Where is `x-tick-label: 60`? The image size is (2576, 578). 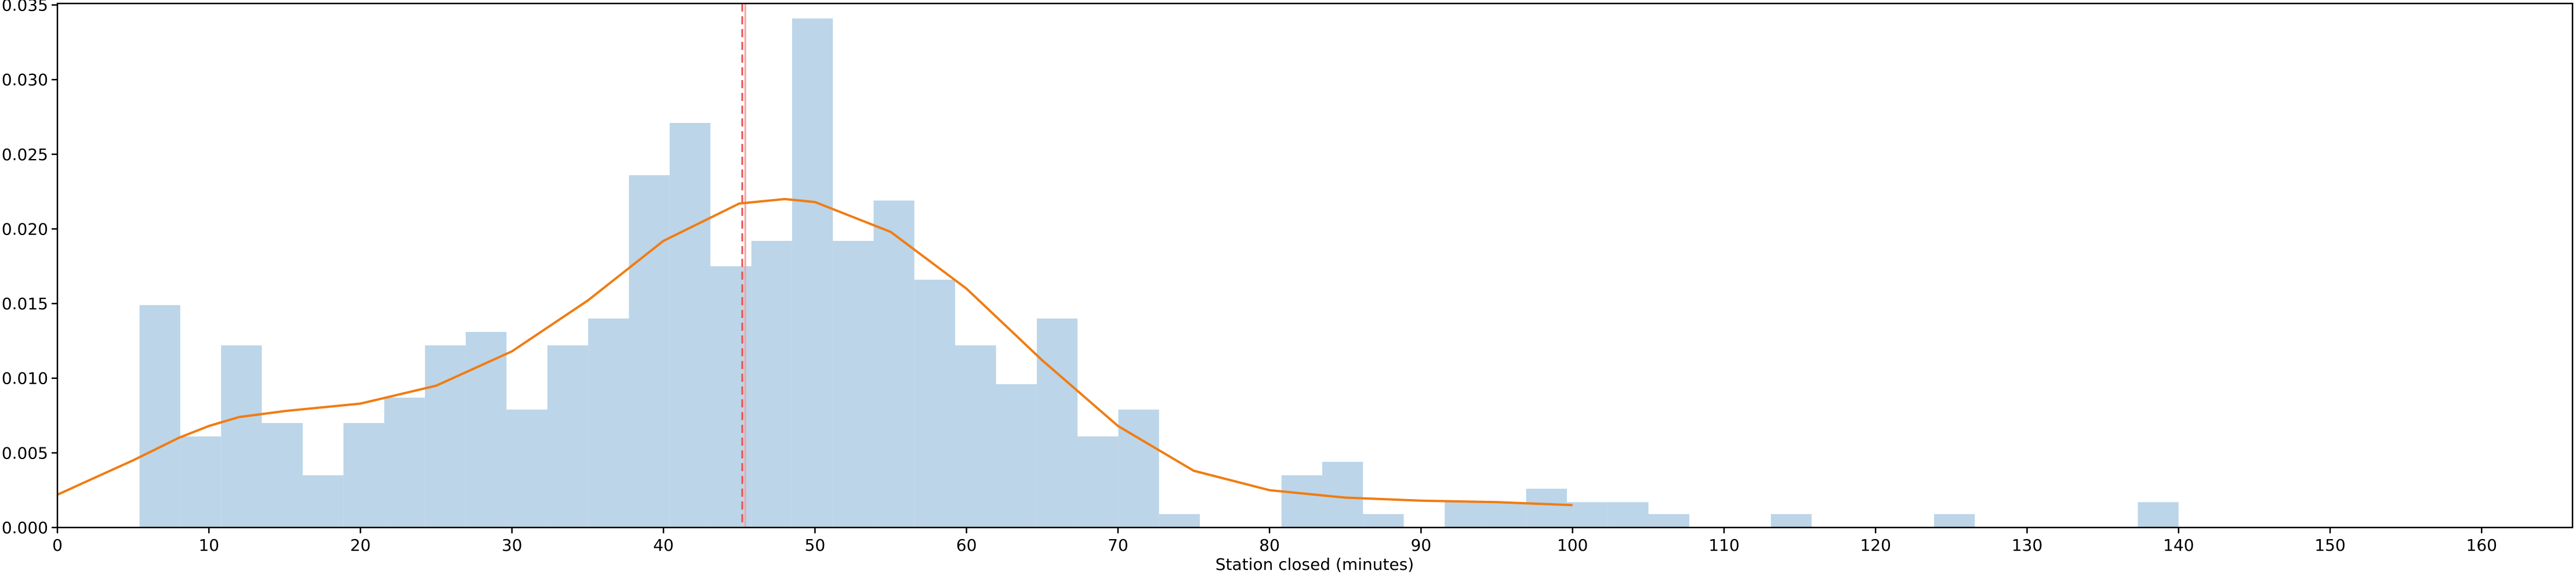 x-tick-label: 60 is located at coordinates (966, 545).